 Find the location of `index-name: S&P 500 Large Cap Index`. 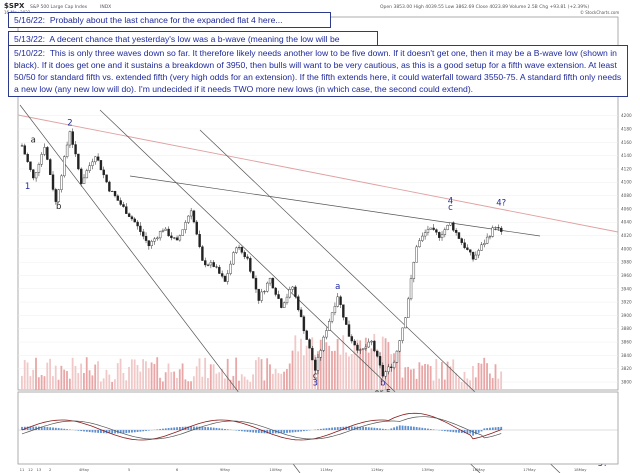

index-name: S&P 500 Large Cap Index is located at coordinates (59, 7).